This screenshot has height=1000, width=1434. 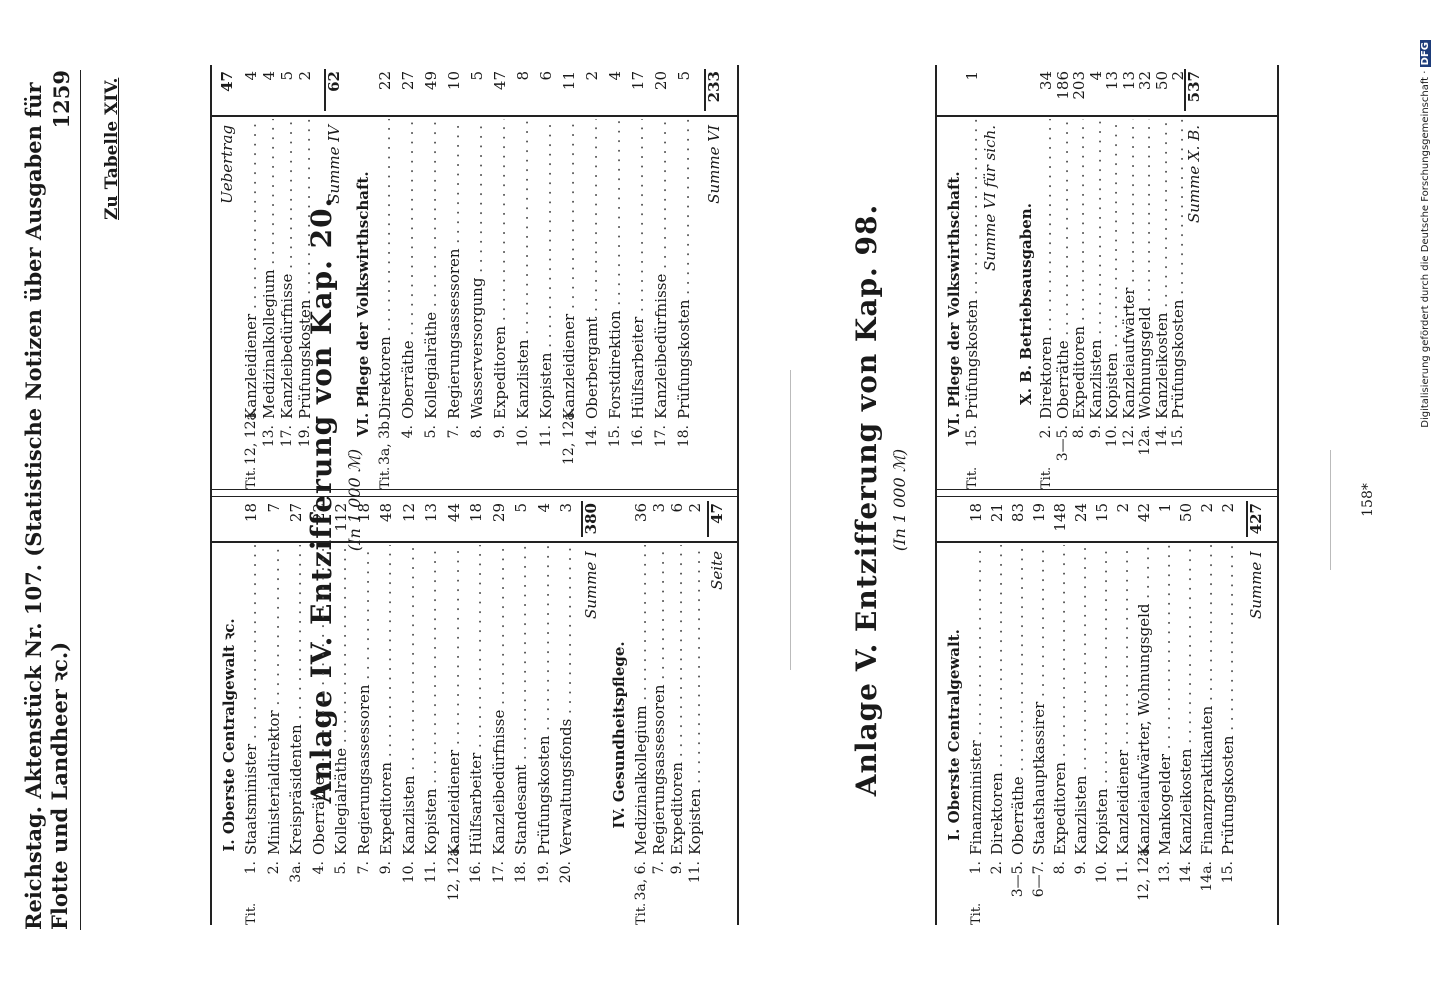 What do you see at coordinates (1102, 735) in the screenshot?
I see `table-row: 10. Kopisten` at bounding box center [1102, 735].